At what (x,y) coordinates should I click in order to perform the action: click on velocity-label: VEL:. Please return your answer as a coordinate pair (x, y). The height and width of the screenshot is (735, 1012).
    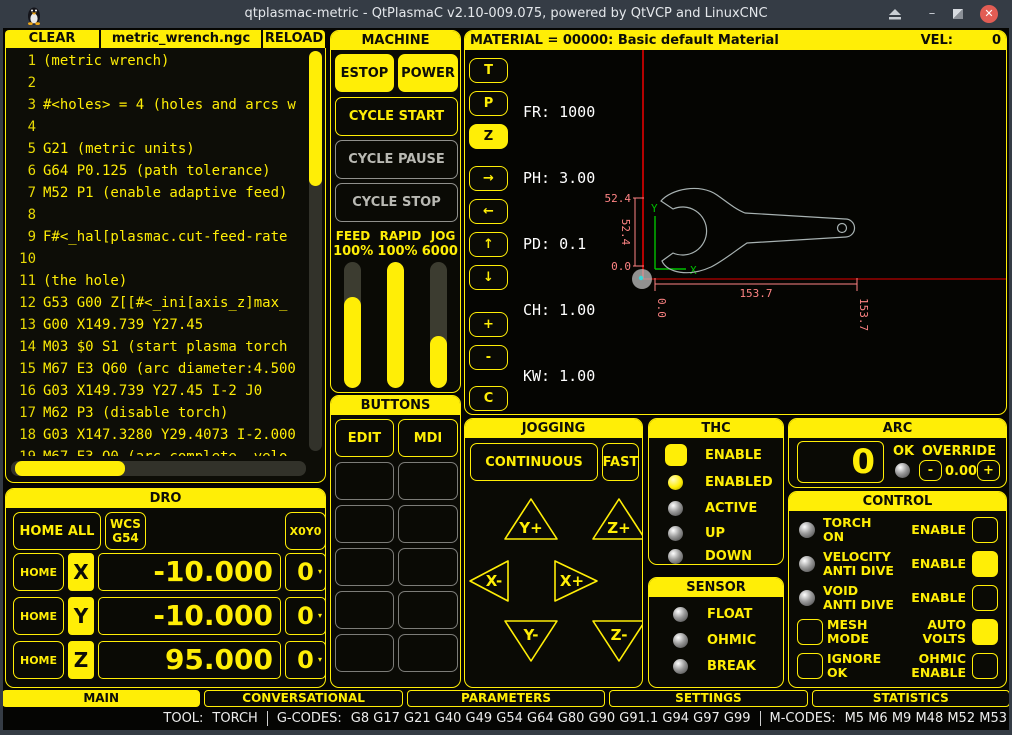
    Looking at the image, I should click on (936, 40).